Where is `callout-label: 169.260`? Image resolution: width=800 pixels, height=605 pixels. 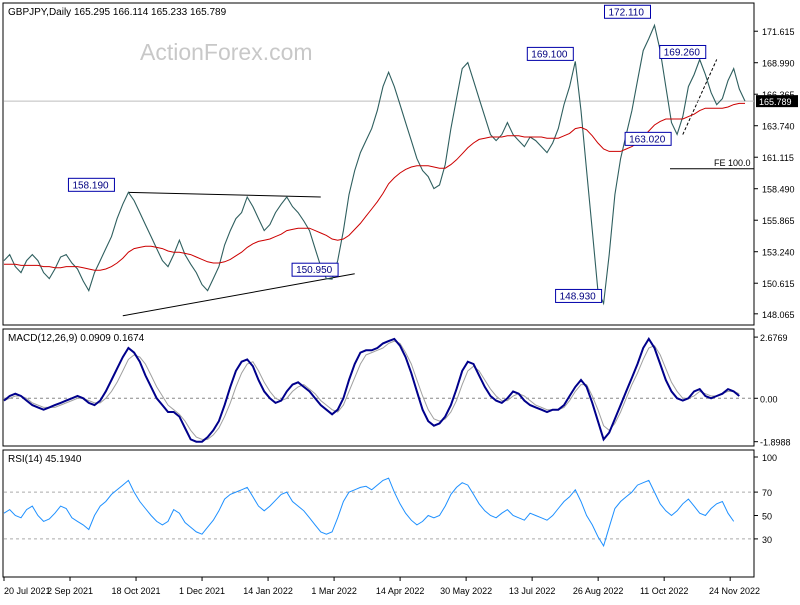
callout-label: 169.260 is located at coordinates (682, 52).